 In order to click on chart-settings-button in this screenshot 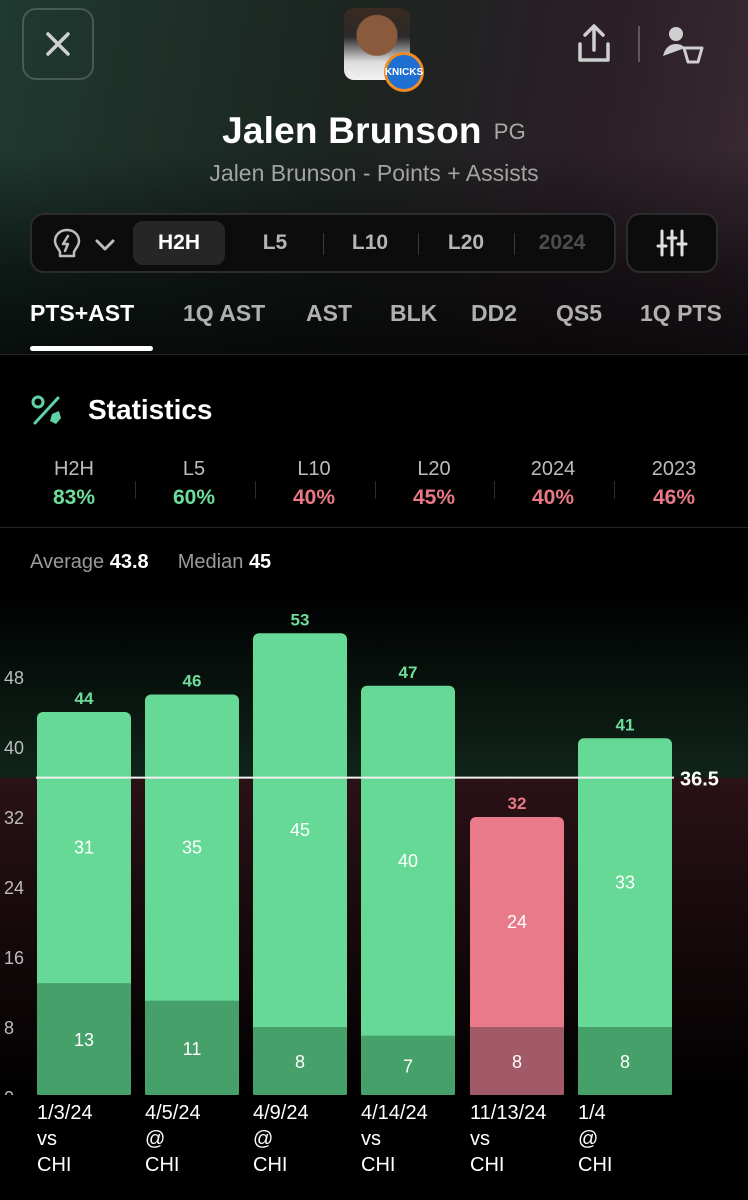, I will do `click(672, 243)`.